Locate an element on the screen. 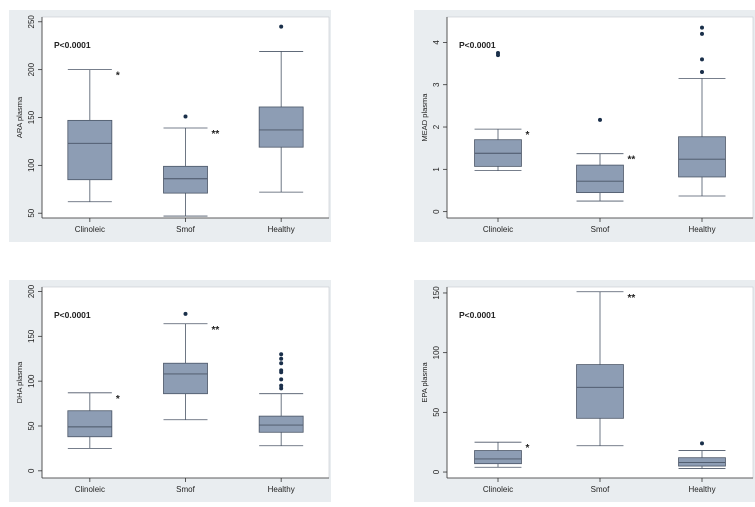 This screenshot has width=755, height=507. y-axis-label: ARA plasma is located at coordinates (19, 117).